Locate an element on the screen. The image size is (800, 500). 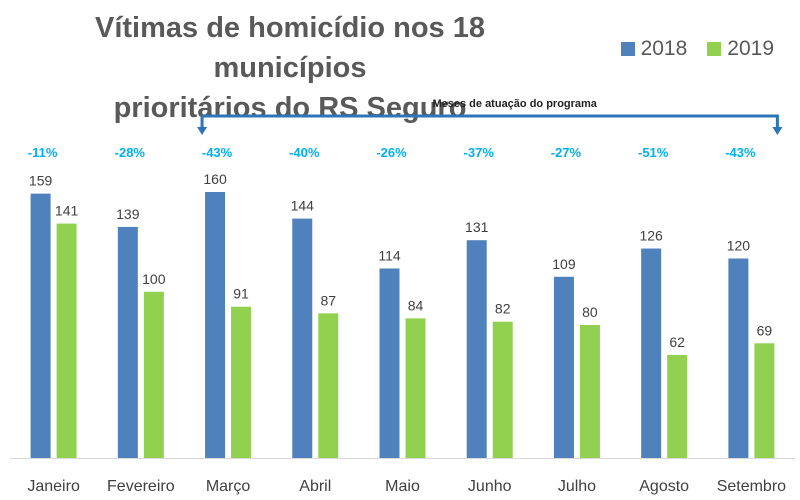
percent-change-fevereiro: -28% is located at coordinates (130, 152).